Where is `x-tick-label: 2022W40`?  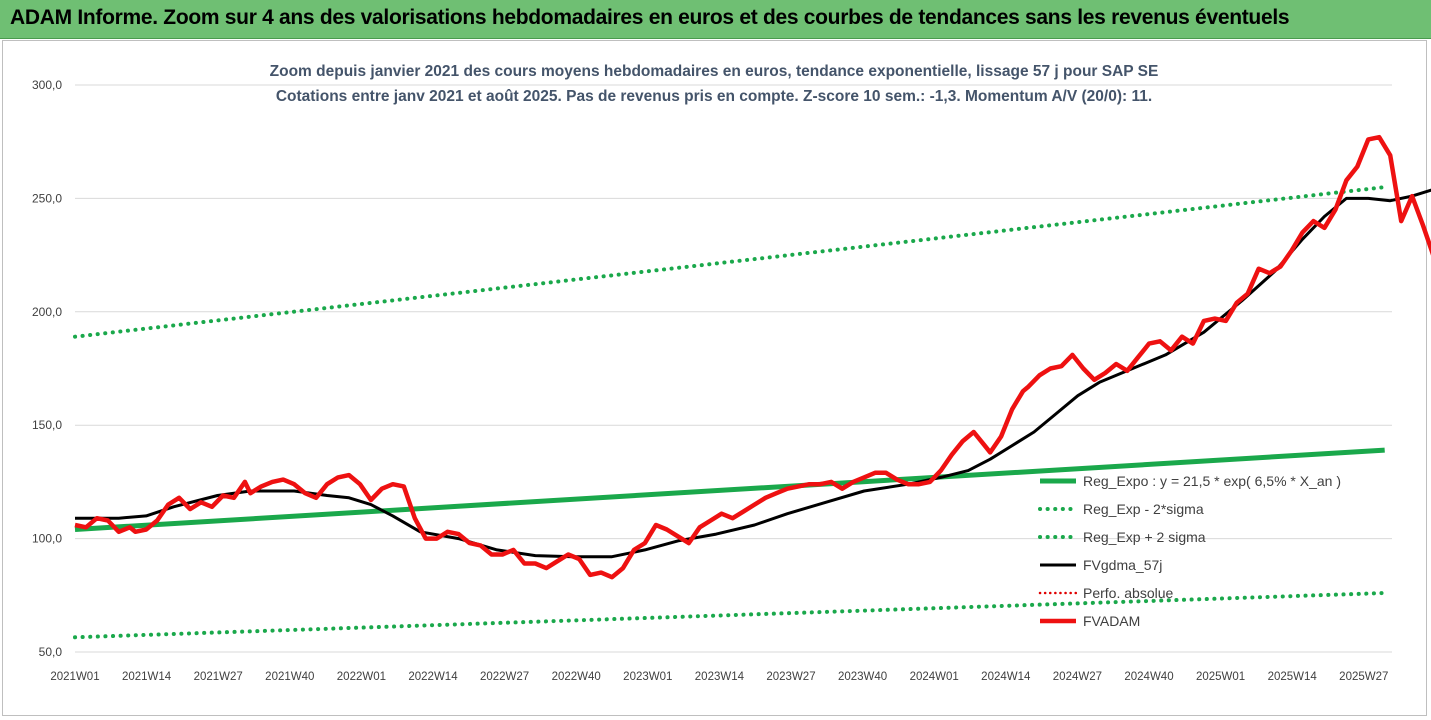 x-tick-label: 2022W40 is located at coordinates (576, 677).